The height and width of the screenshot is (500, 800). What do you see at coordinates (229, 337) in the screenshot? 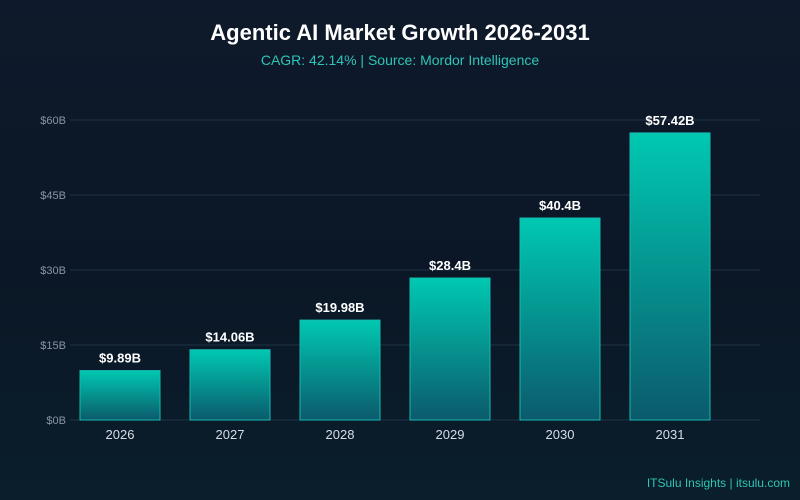
I see `data-label: $14.06B` at bounding box center [229, 337].